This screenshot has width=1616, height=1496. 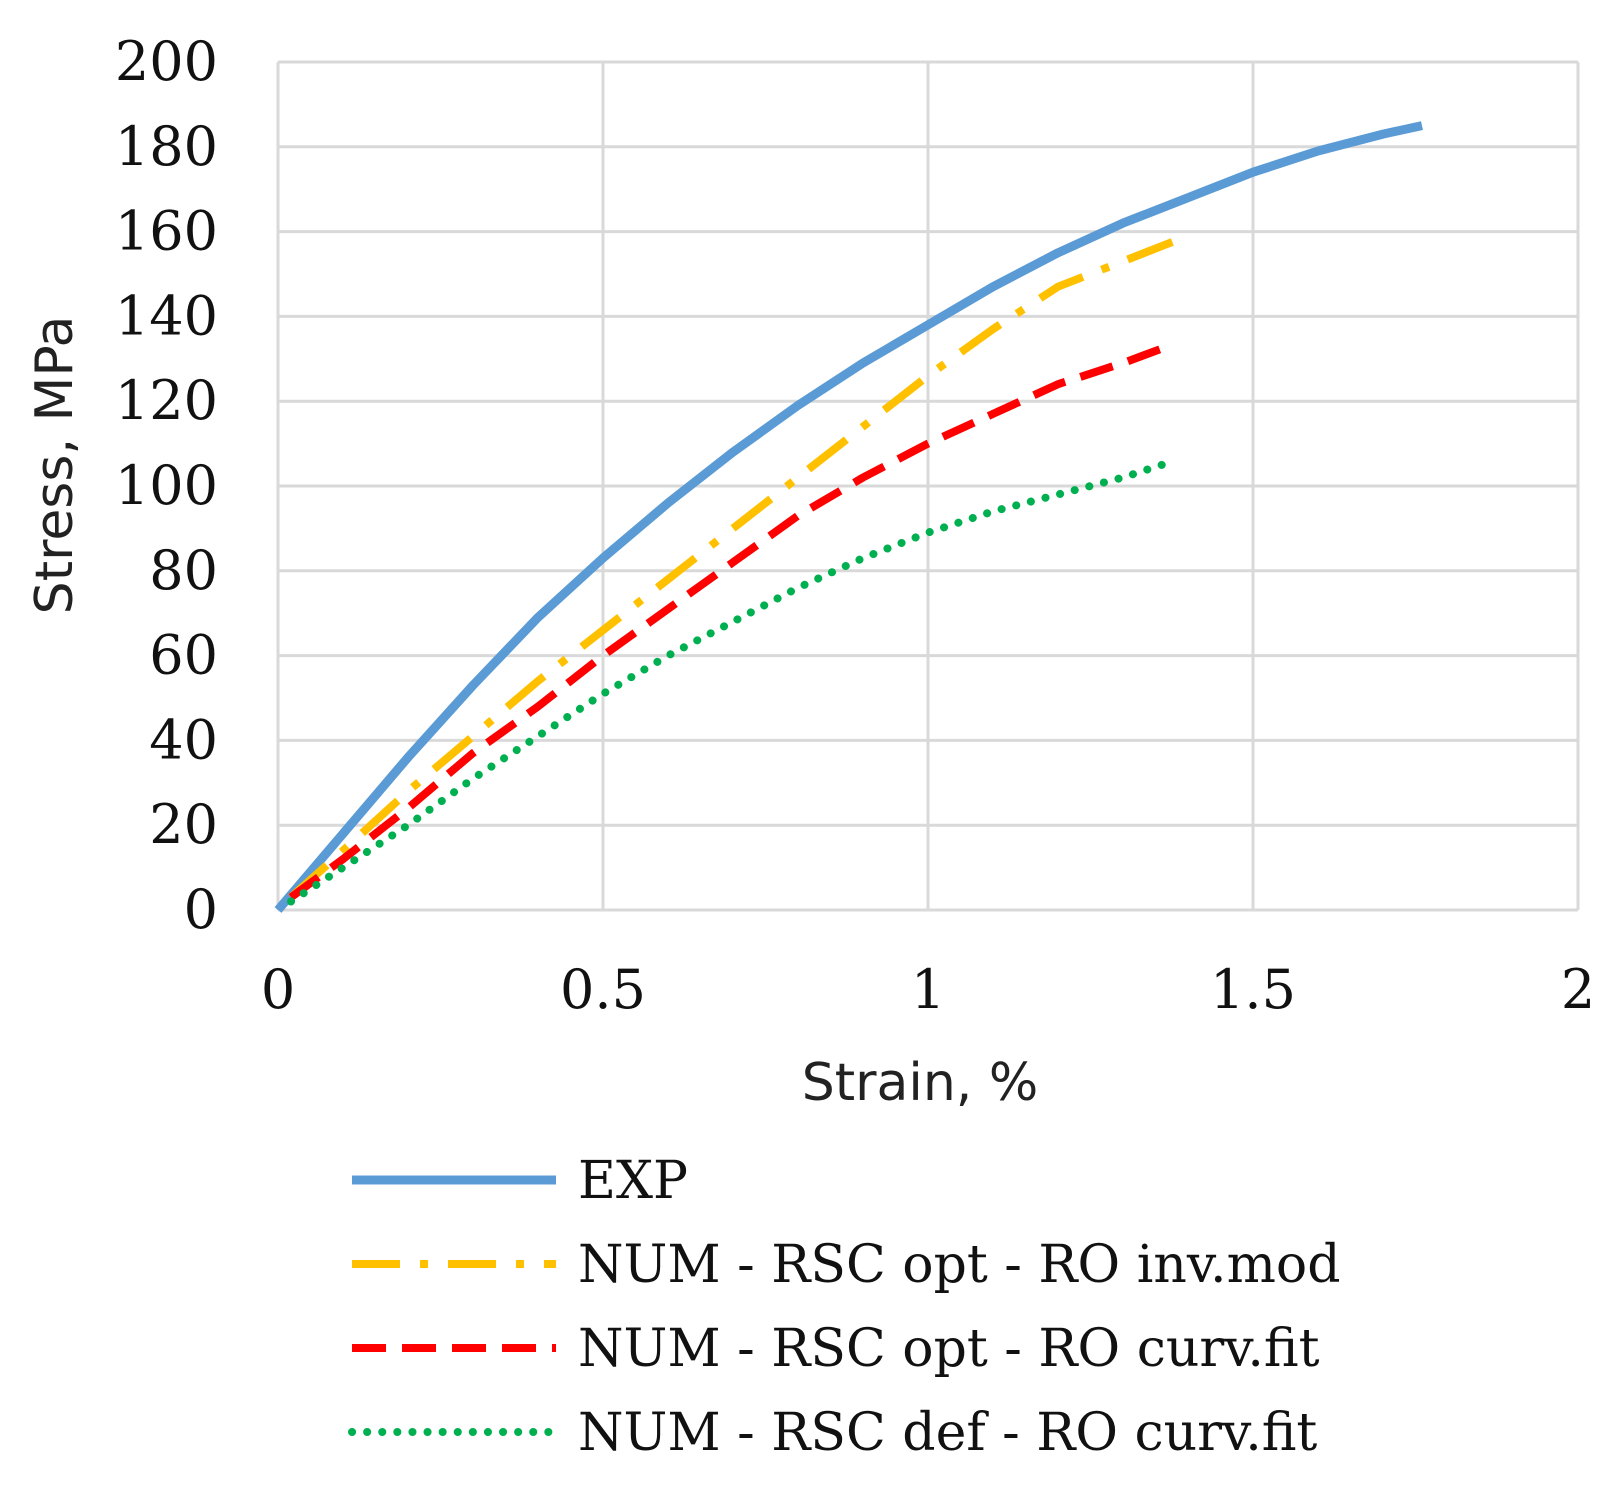 What do you see at coordinates (603, 989) in the screenshot?
I see `x-tick-label: 0.5` at bounding box center [603, 989].